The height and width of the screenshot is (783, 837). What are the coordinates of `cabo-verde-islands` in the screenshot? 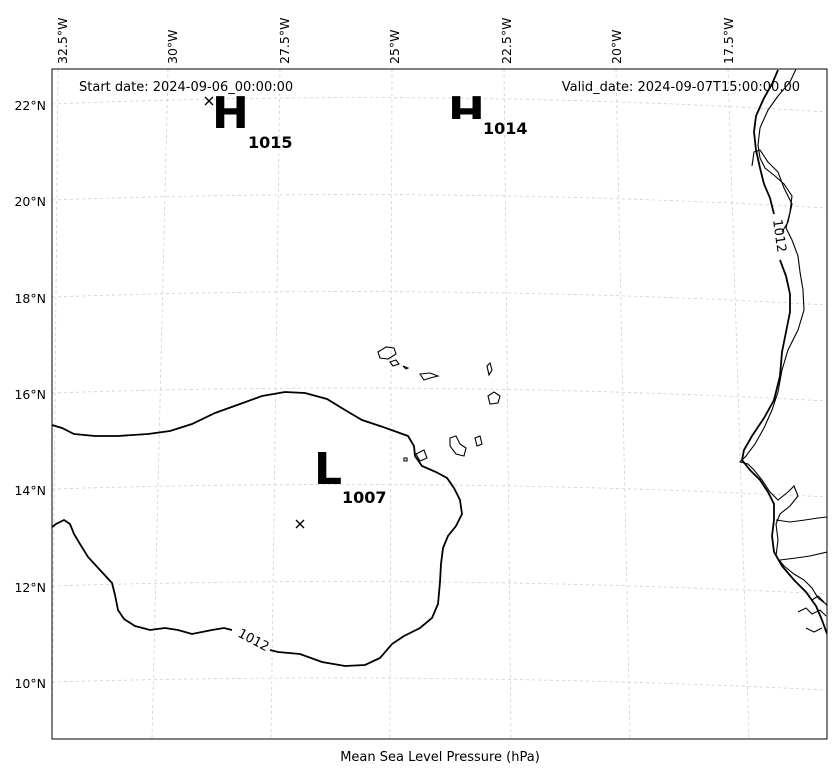 It's located at (439, 404).